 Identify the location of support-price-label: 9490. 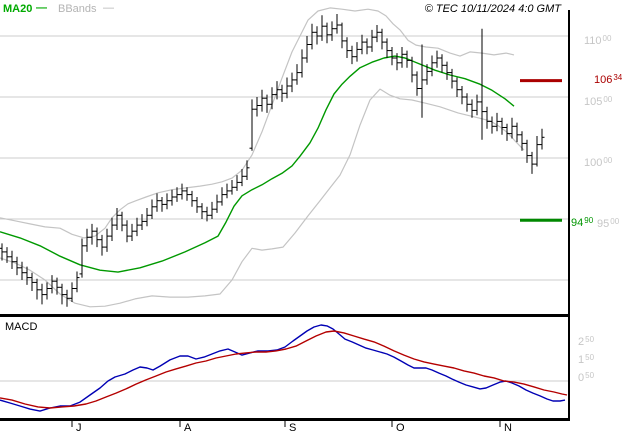
(582, 222).